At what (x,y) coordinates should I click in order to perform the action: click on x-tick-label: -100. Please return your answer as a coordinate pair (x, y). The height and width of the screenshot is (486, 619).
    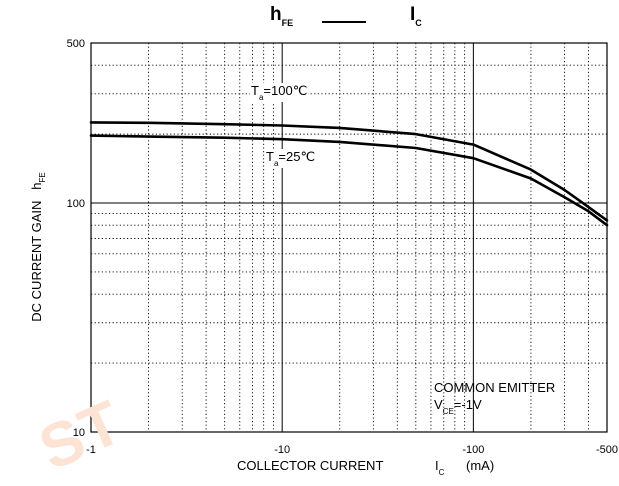
    Looking at the image, I should click on (473, 450).